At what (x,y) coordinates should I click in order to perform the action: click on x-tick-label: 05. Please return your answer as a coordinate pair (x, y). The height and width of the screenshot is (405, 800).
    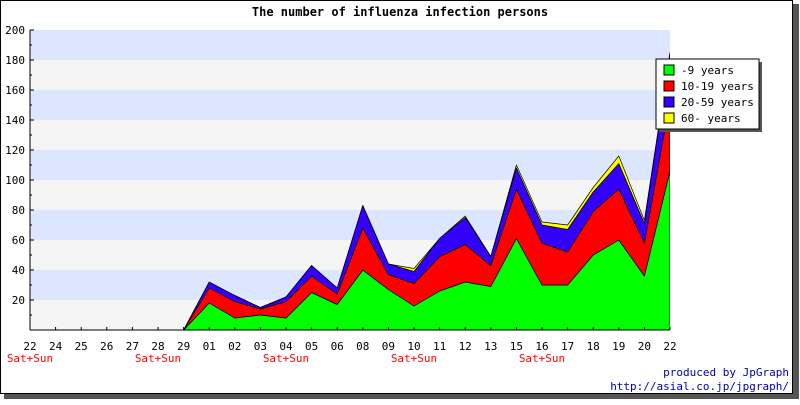
    Looking at the image, I should click on (311, 346).